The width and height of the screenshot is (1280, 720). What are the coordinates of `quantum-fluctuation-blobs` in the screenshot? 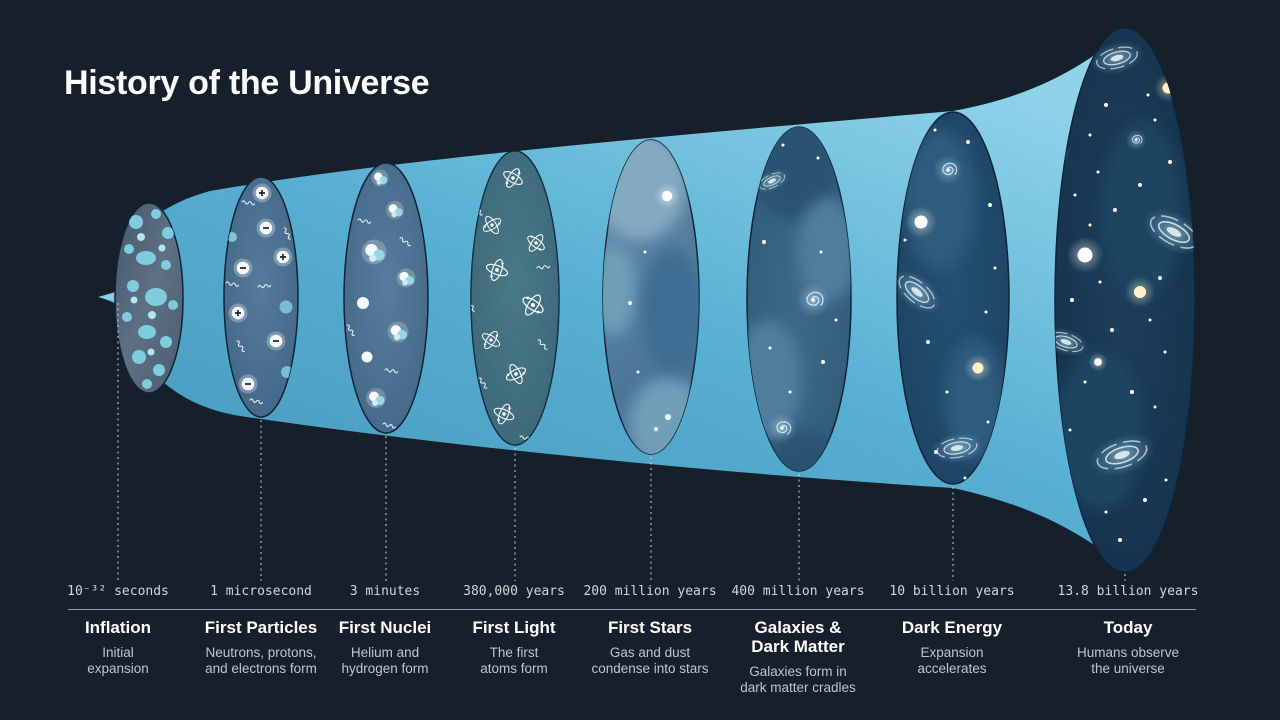 It's located at (150, 299).